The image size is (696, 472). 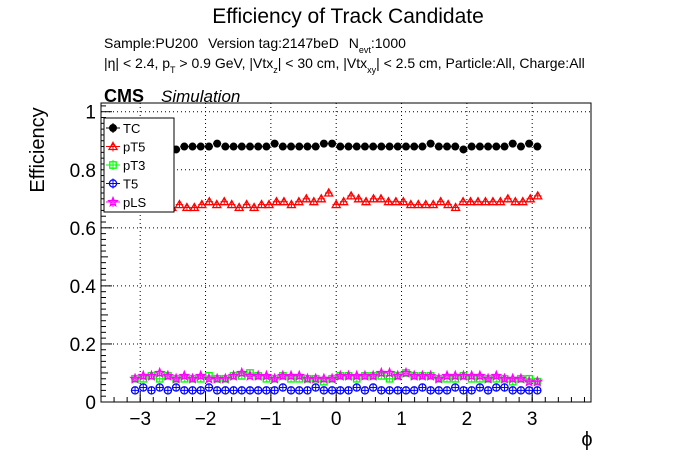 What do you see at coordinates (388, 43) in the screenshot?
I see `subtitle-nevt-value: :1000` at bounding box center [388, 43].